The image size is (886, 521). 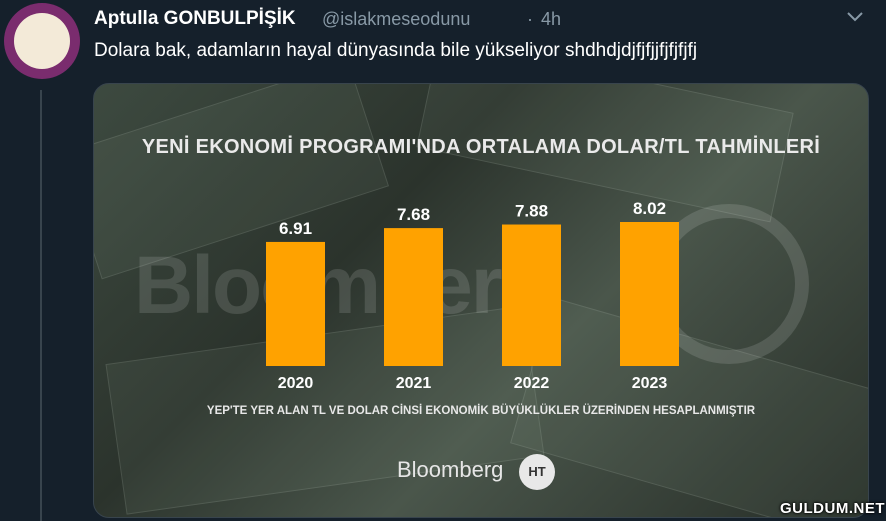 What do you see at coordinates (855, 17) in the screenshot?
I see `chevron-down-icon` at bounding box center [855, 17].